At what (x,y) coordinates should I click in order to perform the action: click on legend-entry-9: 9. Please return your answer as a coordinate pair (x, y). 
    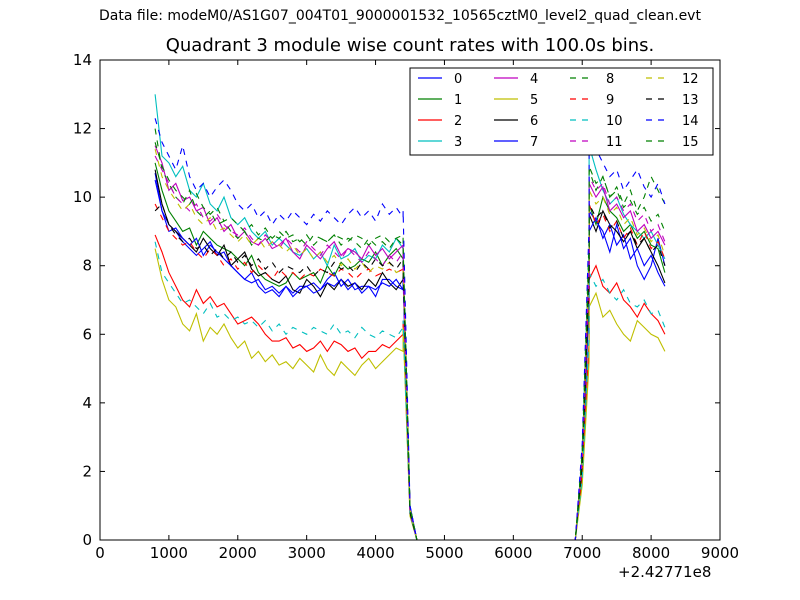
    Looking at the image, I should click on (592, 100).